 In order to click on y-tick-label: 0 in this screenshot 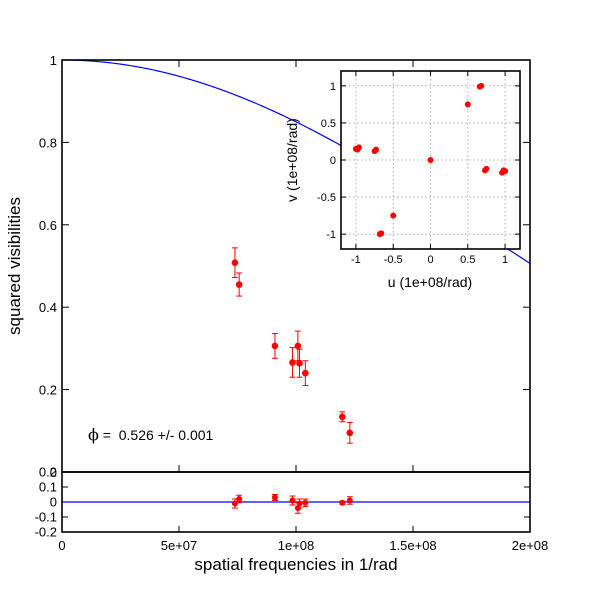, I will do `click(53, 472)`.